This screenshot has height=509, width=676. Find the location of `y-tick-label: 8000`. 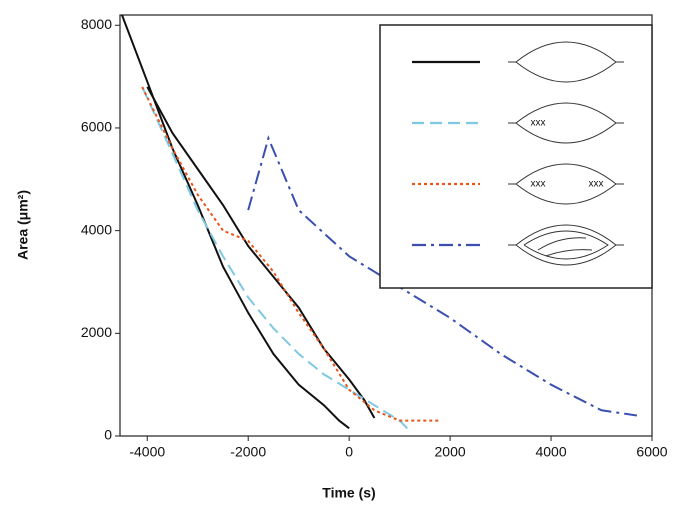

y-tick-label: 8000 is located at coordinates (96, 24).